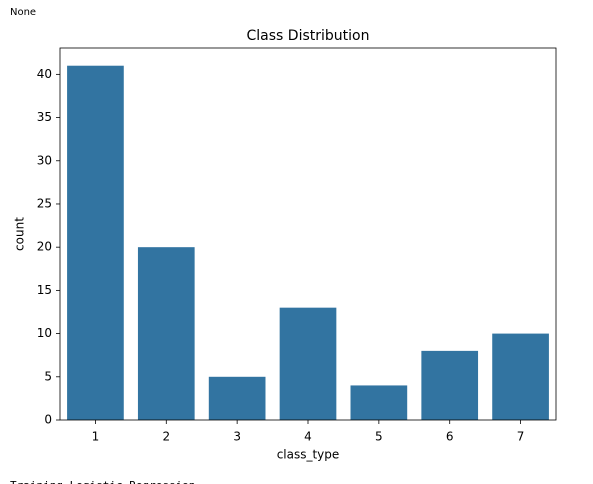  I want to click on x-tick-label: 1, so click(96, 437).